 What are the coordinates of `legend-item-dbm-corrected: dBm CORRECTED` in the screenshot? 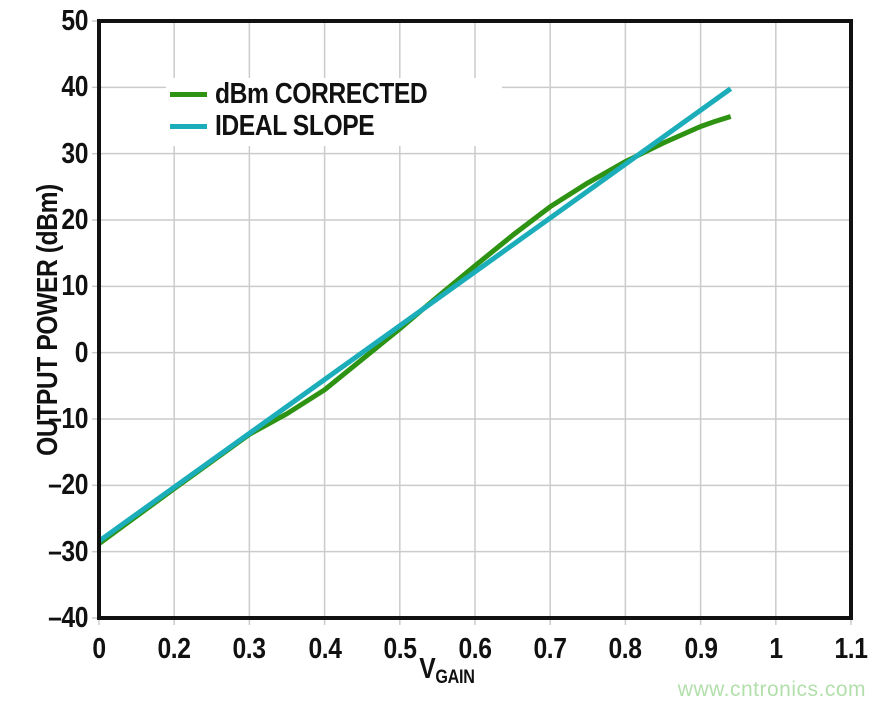 It's located at (334, 94).